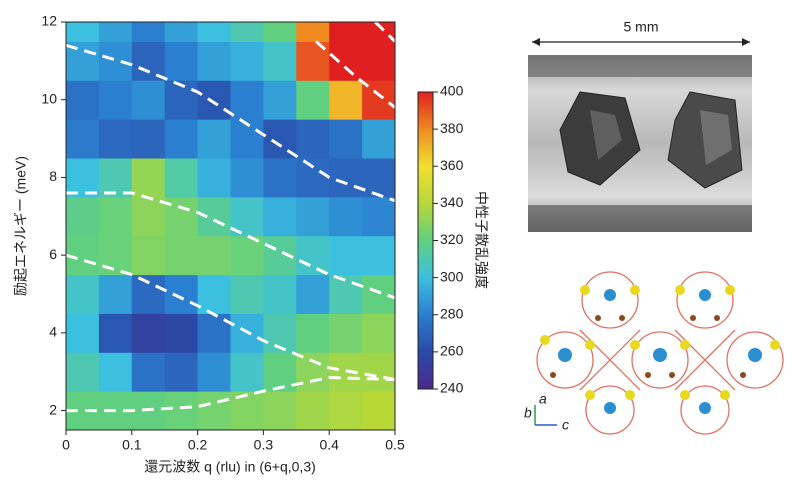 This screenshot has height=497, width=800. I want to click on y-tick-label: 10, so click(49, 98).